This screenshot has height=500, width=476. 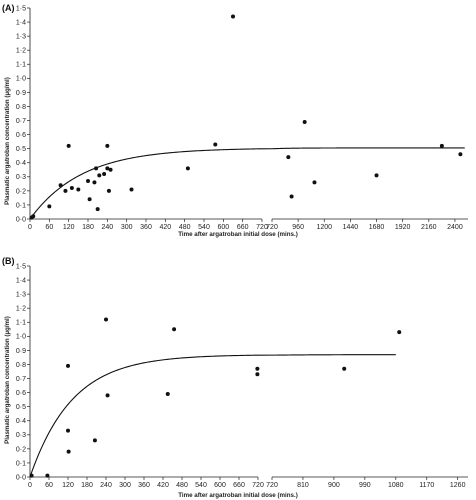 What do you see at coordinates (21, 379) in the screenshot?
I see `panel-b-y-tick-label: 0·7` at bounding box center [21, 379].